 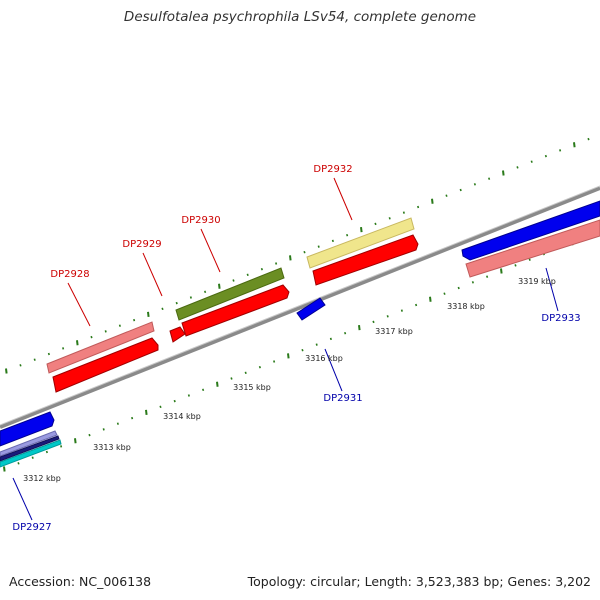 I want to click on gene-DP2930-feature, so click(x=230, y=294).